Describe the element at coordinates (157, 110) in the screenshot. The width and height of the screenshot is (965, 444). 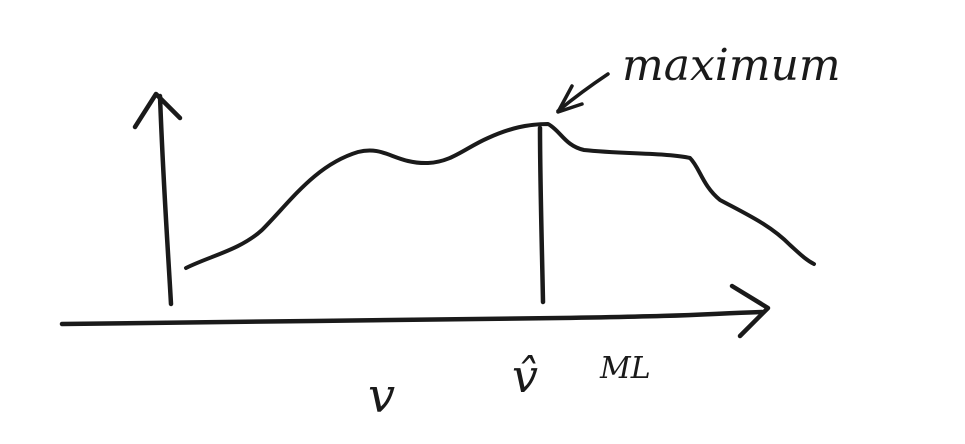
I see `y-axis-arrowhead-icon` at that location.